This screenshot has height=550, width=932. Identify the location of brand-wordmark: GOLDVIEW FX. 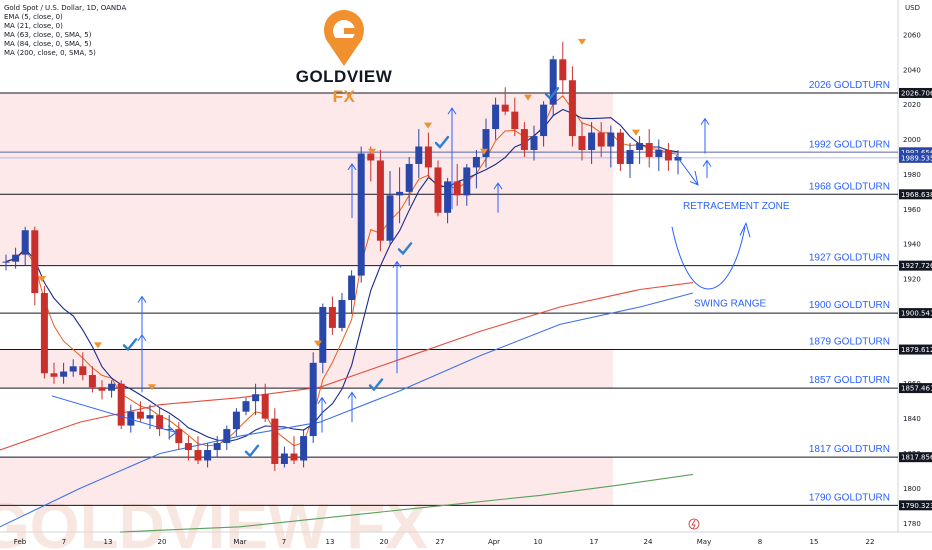
(344, 87).